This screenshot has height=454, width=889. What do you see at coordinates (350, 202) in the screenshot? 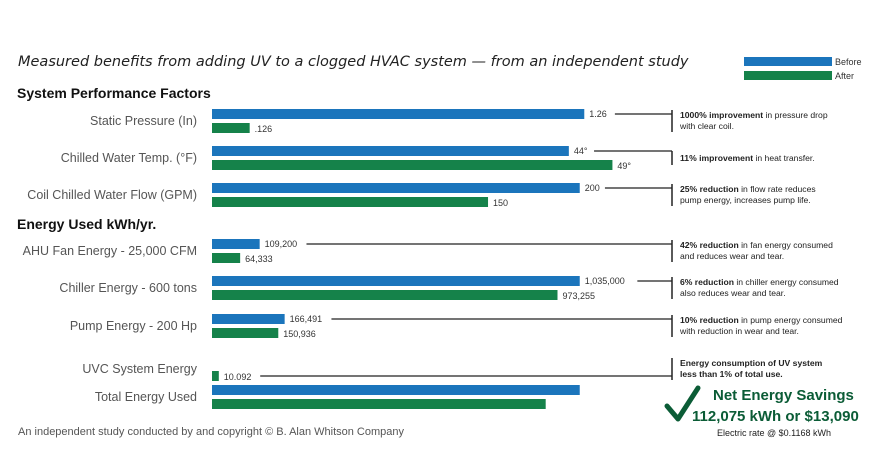
I see `bar-after-coil-chilled-water-flow-gpm` at bounding box center [350, 202].